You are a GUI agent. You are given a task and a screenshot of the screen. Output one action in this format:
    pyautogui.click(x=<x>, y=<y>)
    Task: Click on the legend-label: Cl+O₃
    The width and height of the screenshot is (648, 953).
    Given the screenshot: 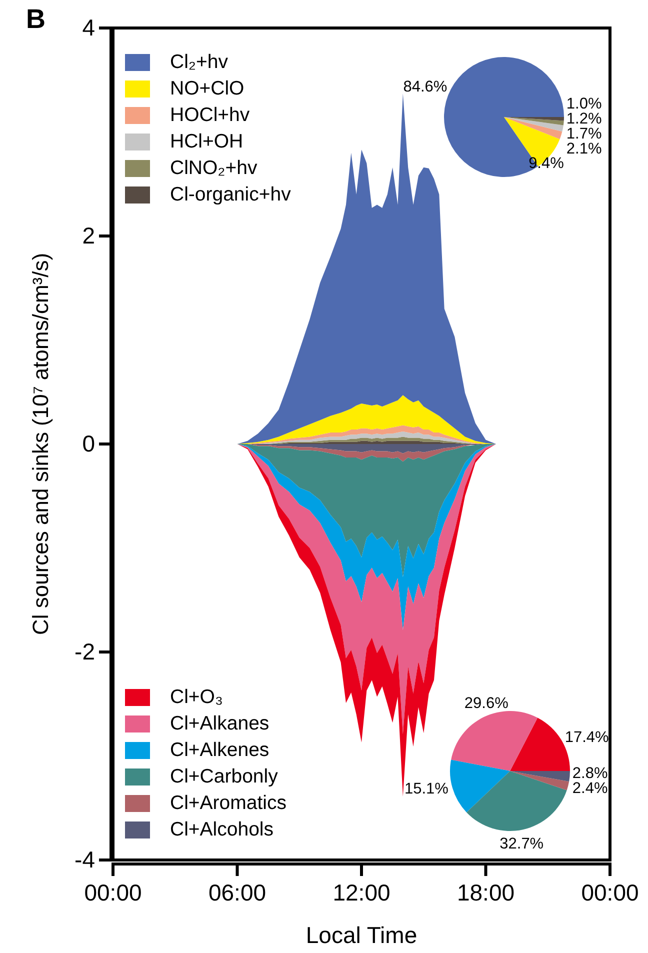 What is the action you would take?
    pyautogui.click(x=196, y=697)
    